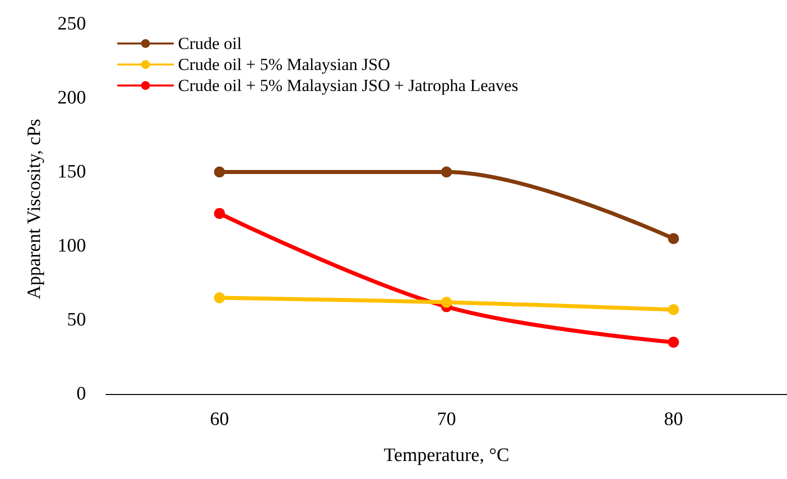  Describe the element at coordinates (348, 85) in the screenshot. I see `legend-label: Crude oil + 5% Malaysian JSO + Jatropha Leaves` at that location.